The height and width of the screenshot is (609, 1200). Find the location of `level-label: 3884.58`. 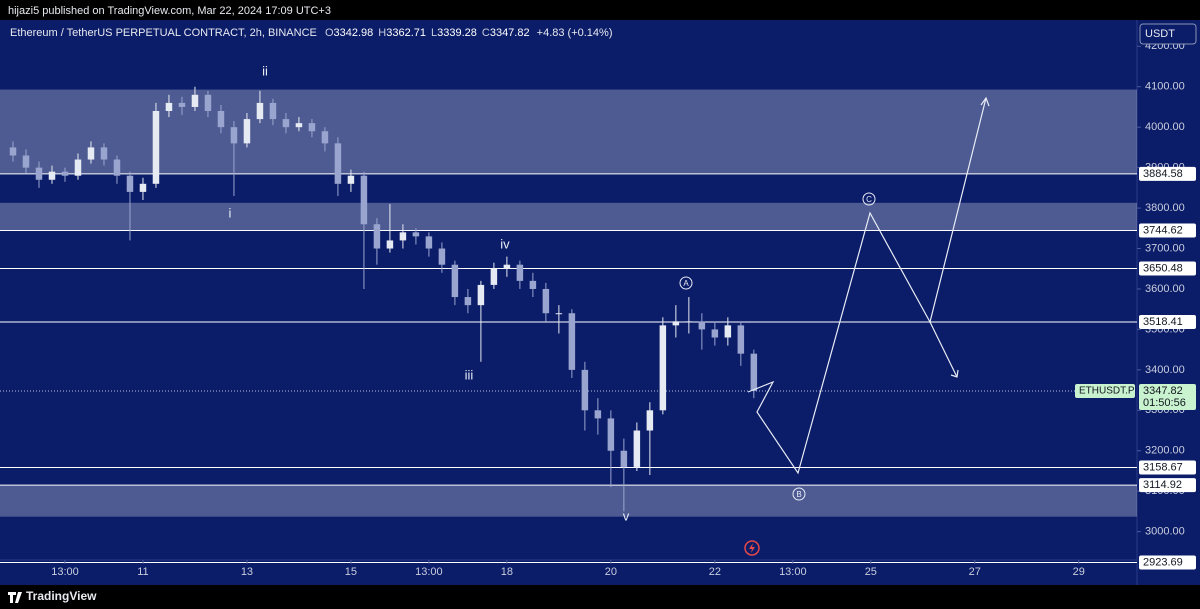

level-label: 3884.58 is located at coordinates (1163, 174).